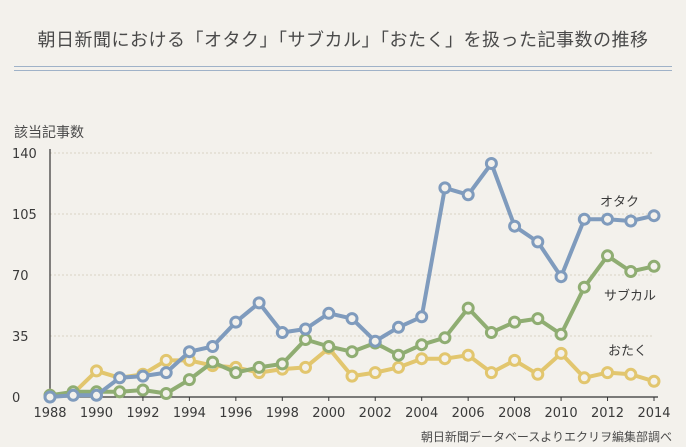  What do you see at coordinates (343, 40) in the screenshot?
I see `chart-title: 朝日新聞における「オタク」「サブカル」「おたく」を扱った記事数の推移` at bounding box center [343, 40].